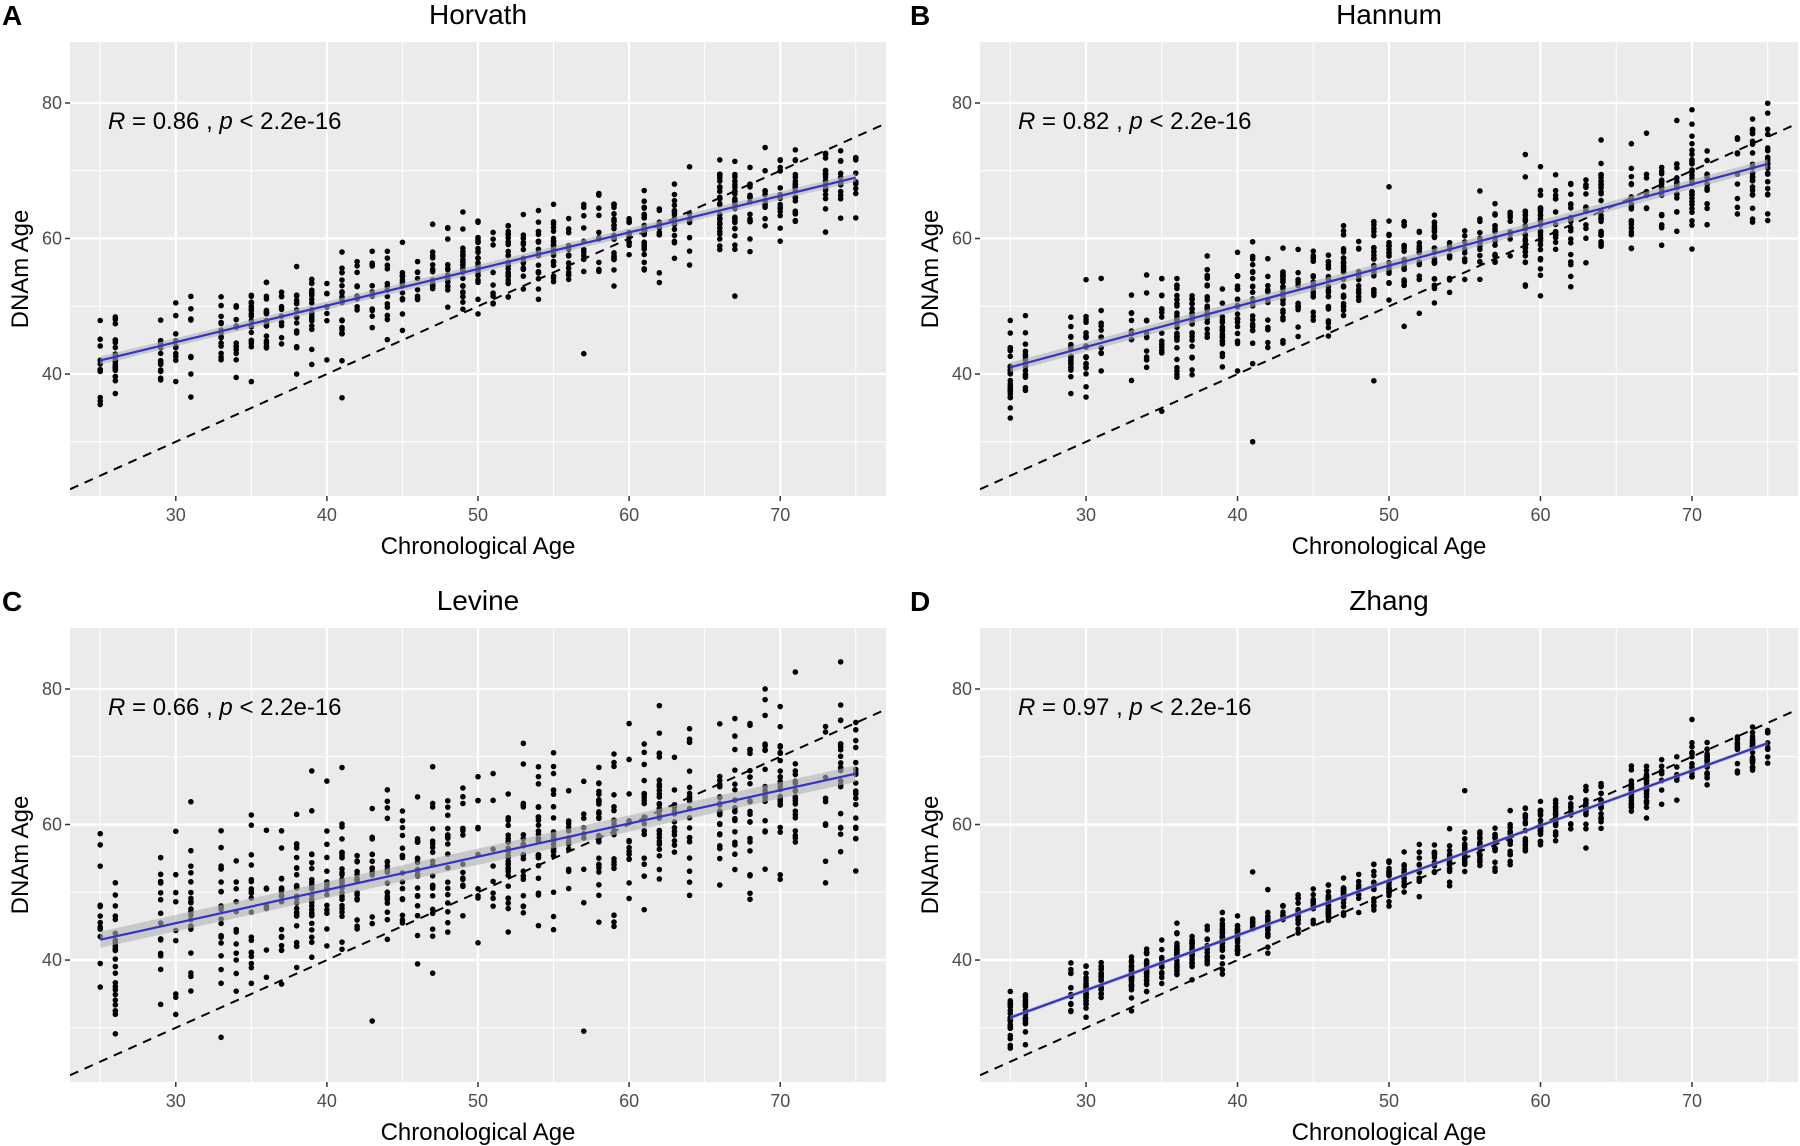  Describe the element at coordinates (116, 121) in the screenshot. I see `r-symbol: R` at that location.